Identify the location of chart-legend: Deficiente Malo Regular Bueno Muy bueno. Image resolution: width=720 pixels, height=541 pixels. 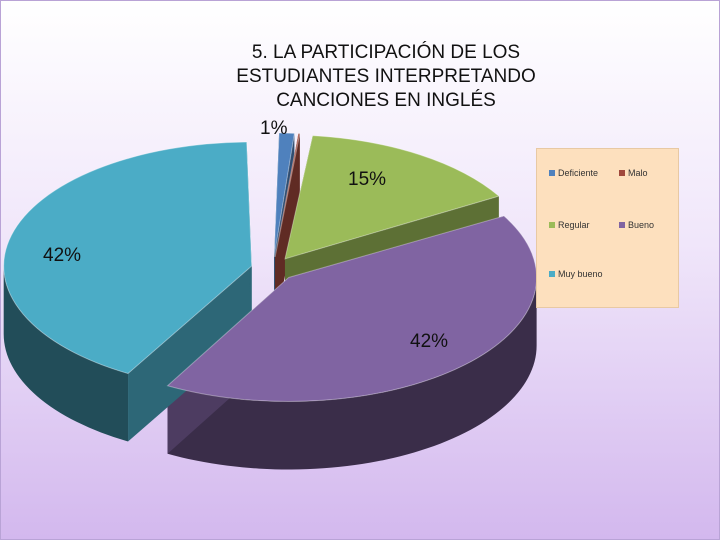
(607, 228).